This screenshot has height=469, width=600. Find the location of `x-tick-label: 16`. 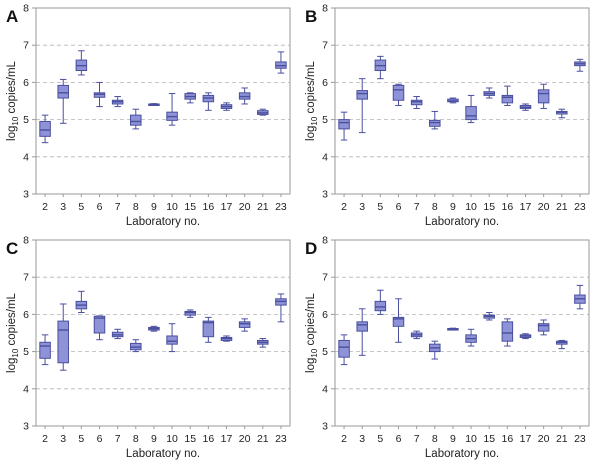

x-tick-label: 16 is located at coordinates (508, 439).